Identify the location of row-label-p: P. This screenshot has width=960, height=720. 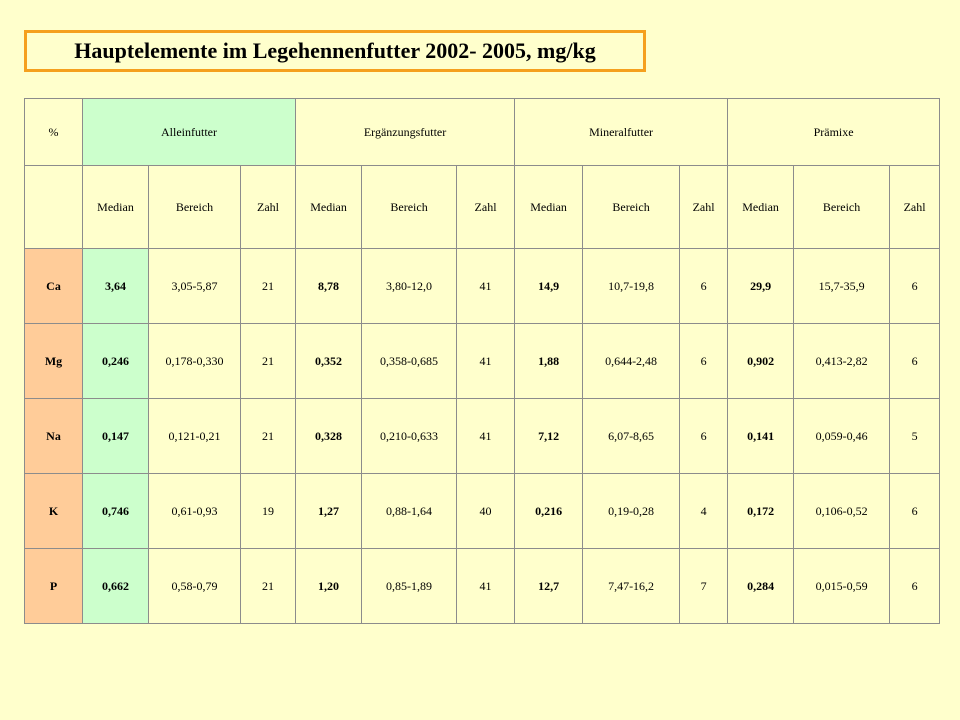
(53, 586).